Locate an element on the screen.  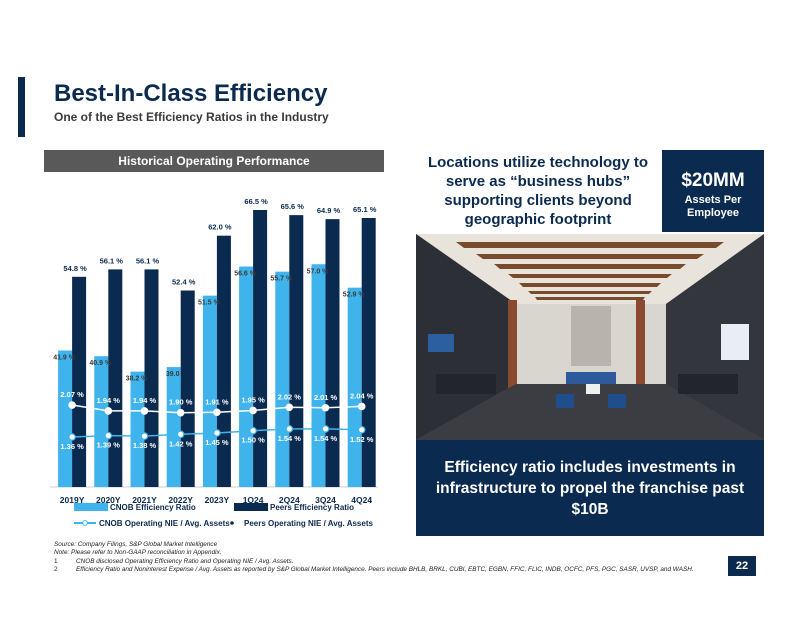
x-tick-label-2022Y: 2022Y is located at coordinates (180, 500).